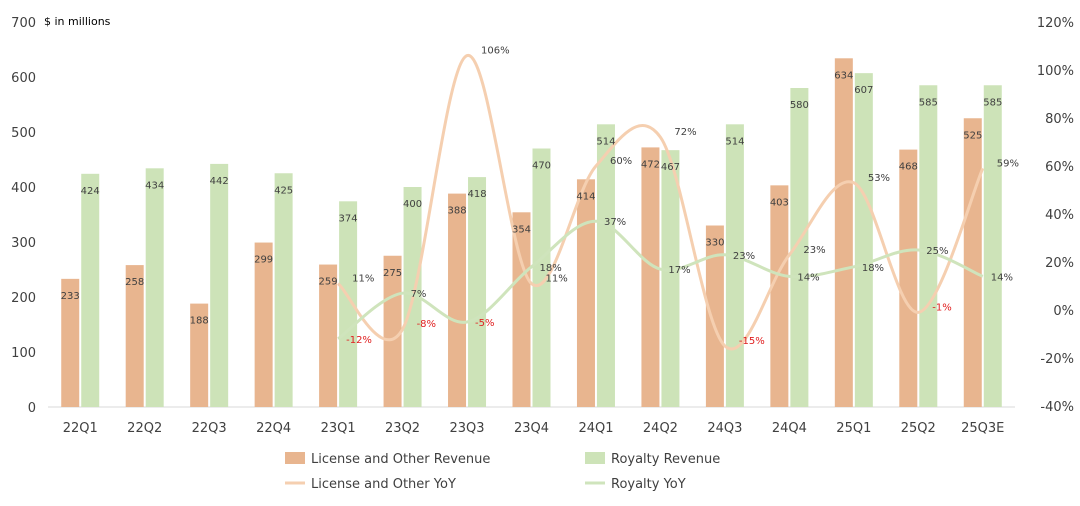 This screenshot has height=506, width=1080. What do you see at coordinates (23, 188) in the screenshot?
I see `y-tick-label: 400` at bounding box center [23, 188].